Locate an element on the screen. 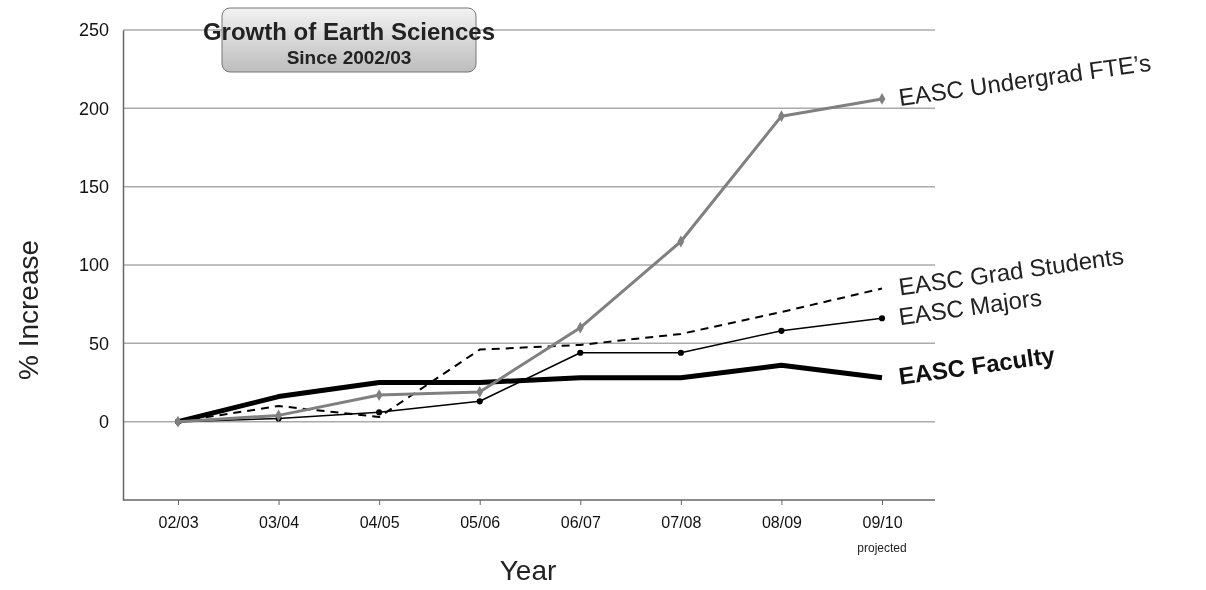 This screenshot has height=590, width=1206. chart-title: Growth of Earth Sciences is located at coordinates (349, 31).